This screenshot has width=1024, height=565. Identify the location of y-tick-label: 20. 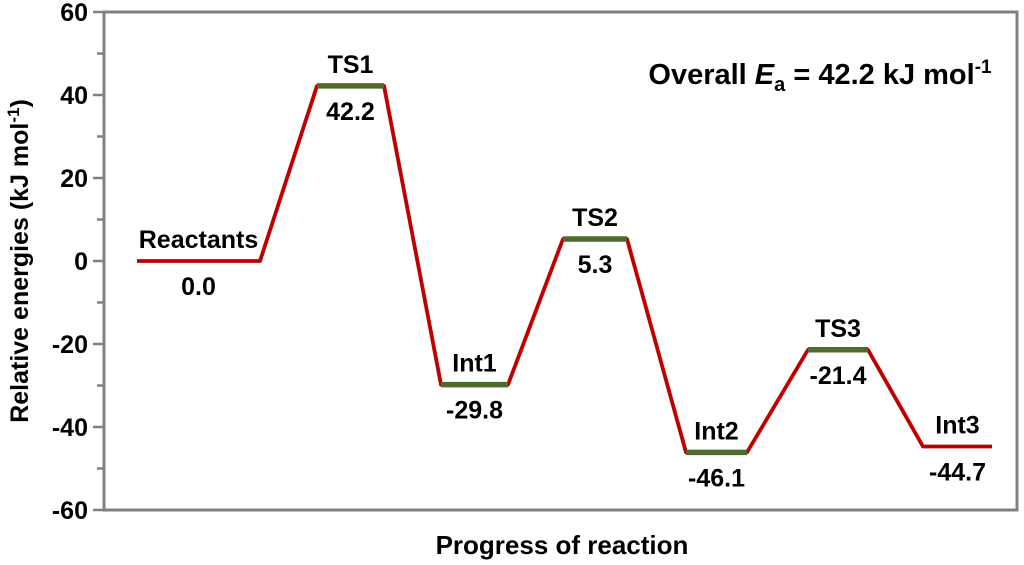
(74, 179).